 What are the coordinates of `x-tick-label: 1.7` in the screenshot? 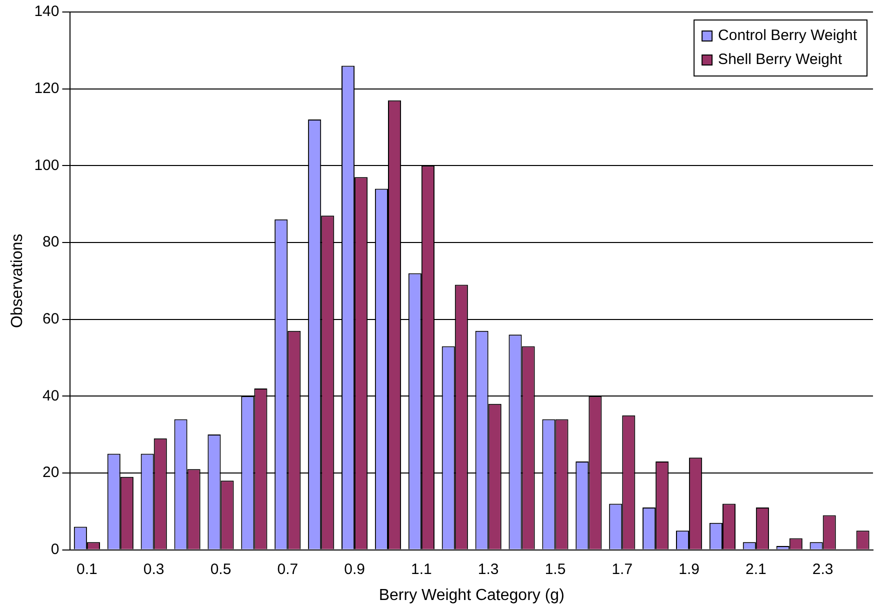 It's located at (622, 569).